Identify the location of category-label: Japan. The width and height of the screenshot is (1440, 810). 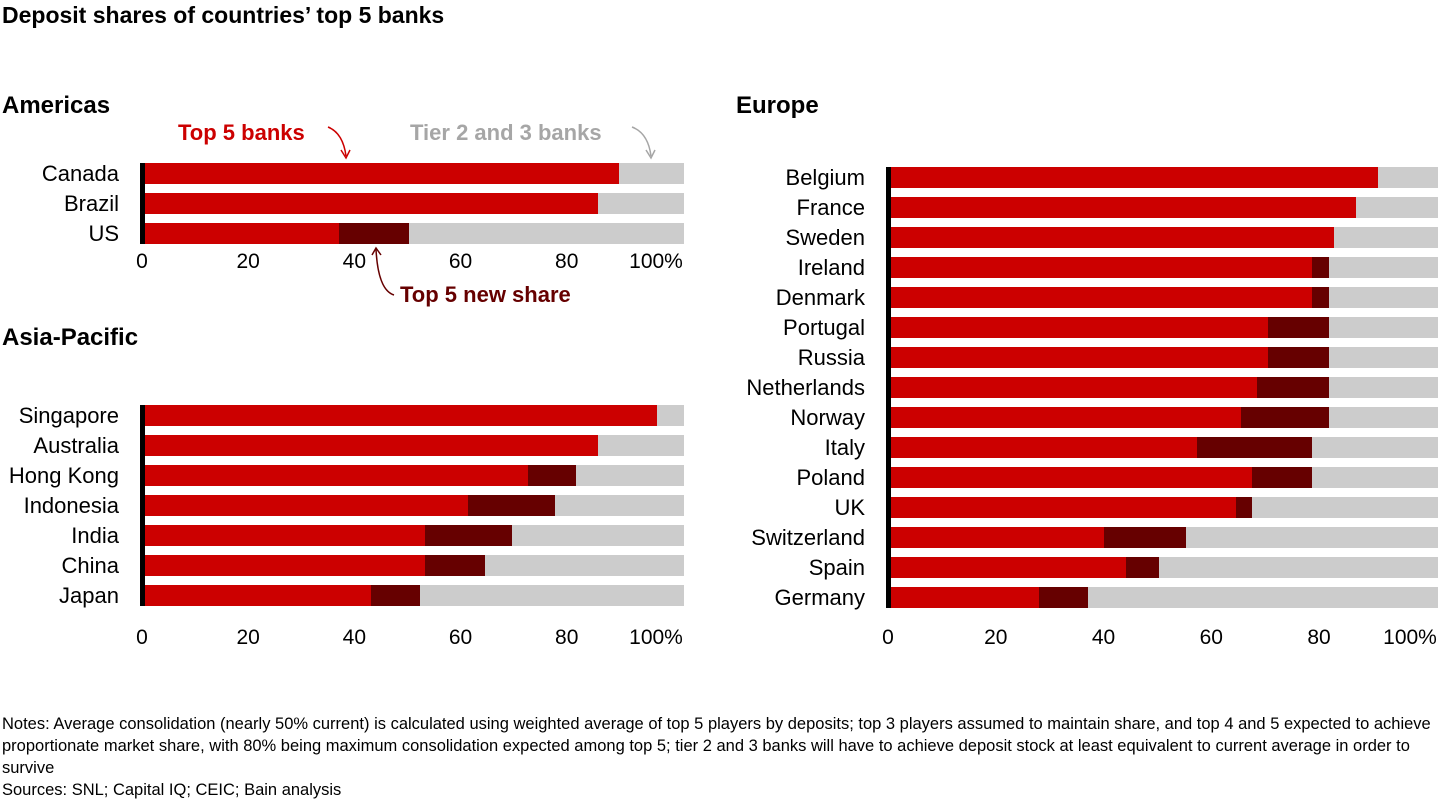
(89, 595).